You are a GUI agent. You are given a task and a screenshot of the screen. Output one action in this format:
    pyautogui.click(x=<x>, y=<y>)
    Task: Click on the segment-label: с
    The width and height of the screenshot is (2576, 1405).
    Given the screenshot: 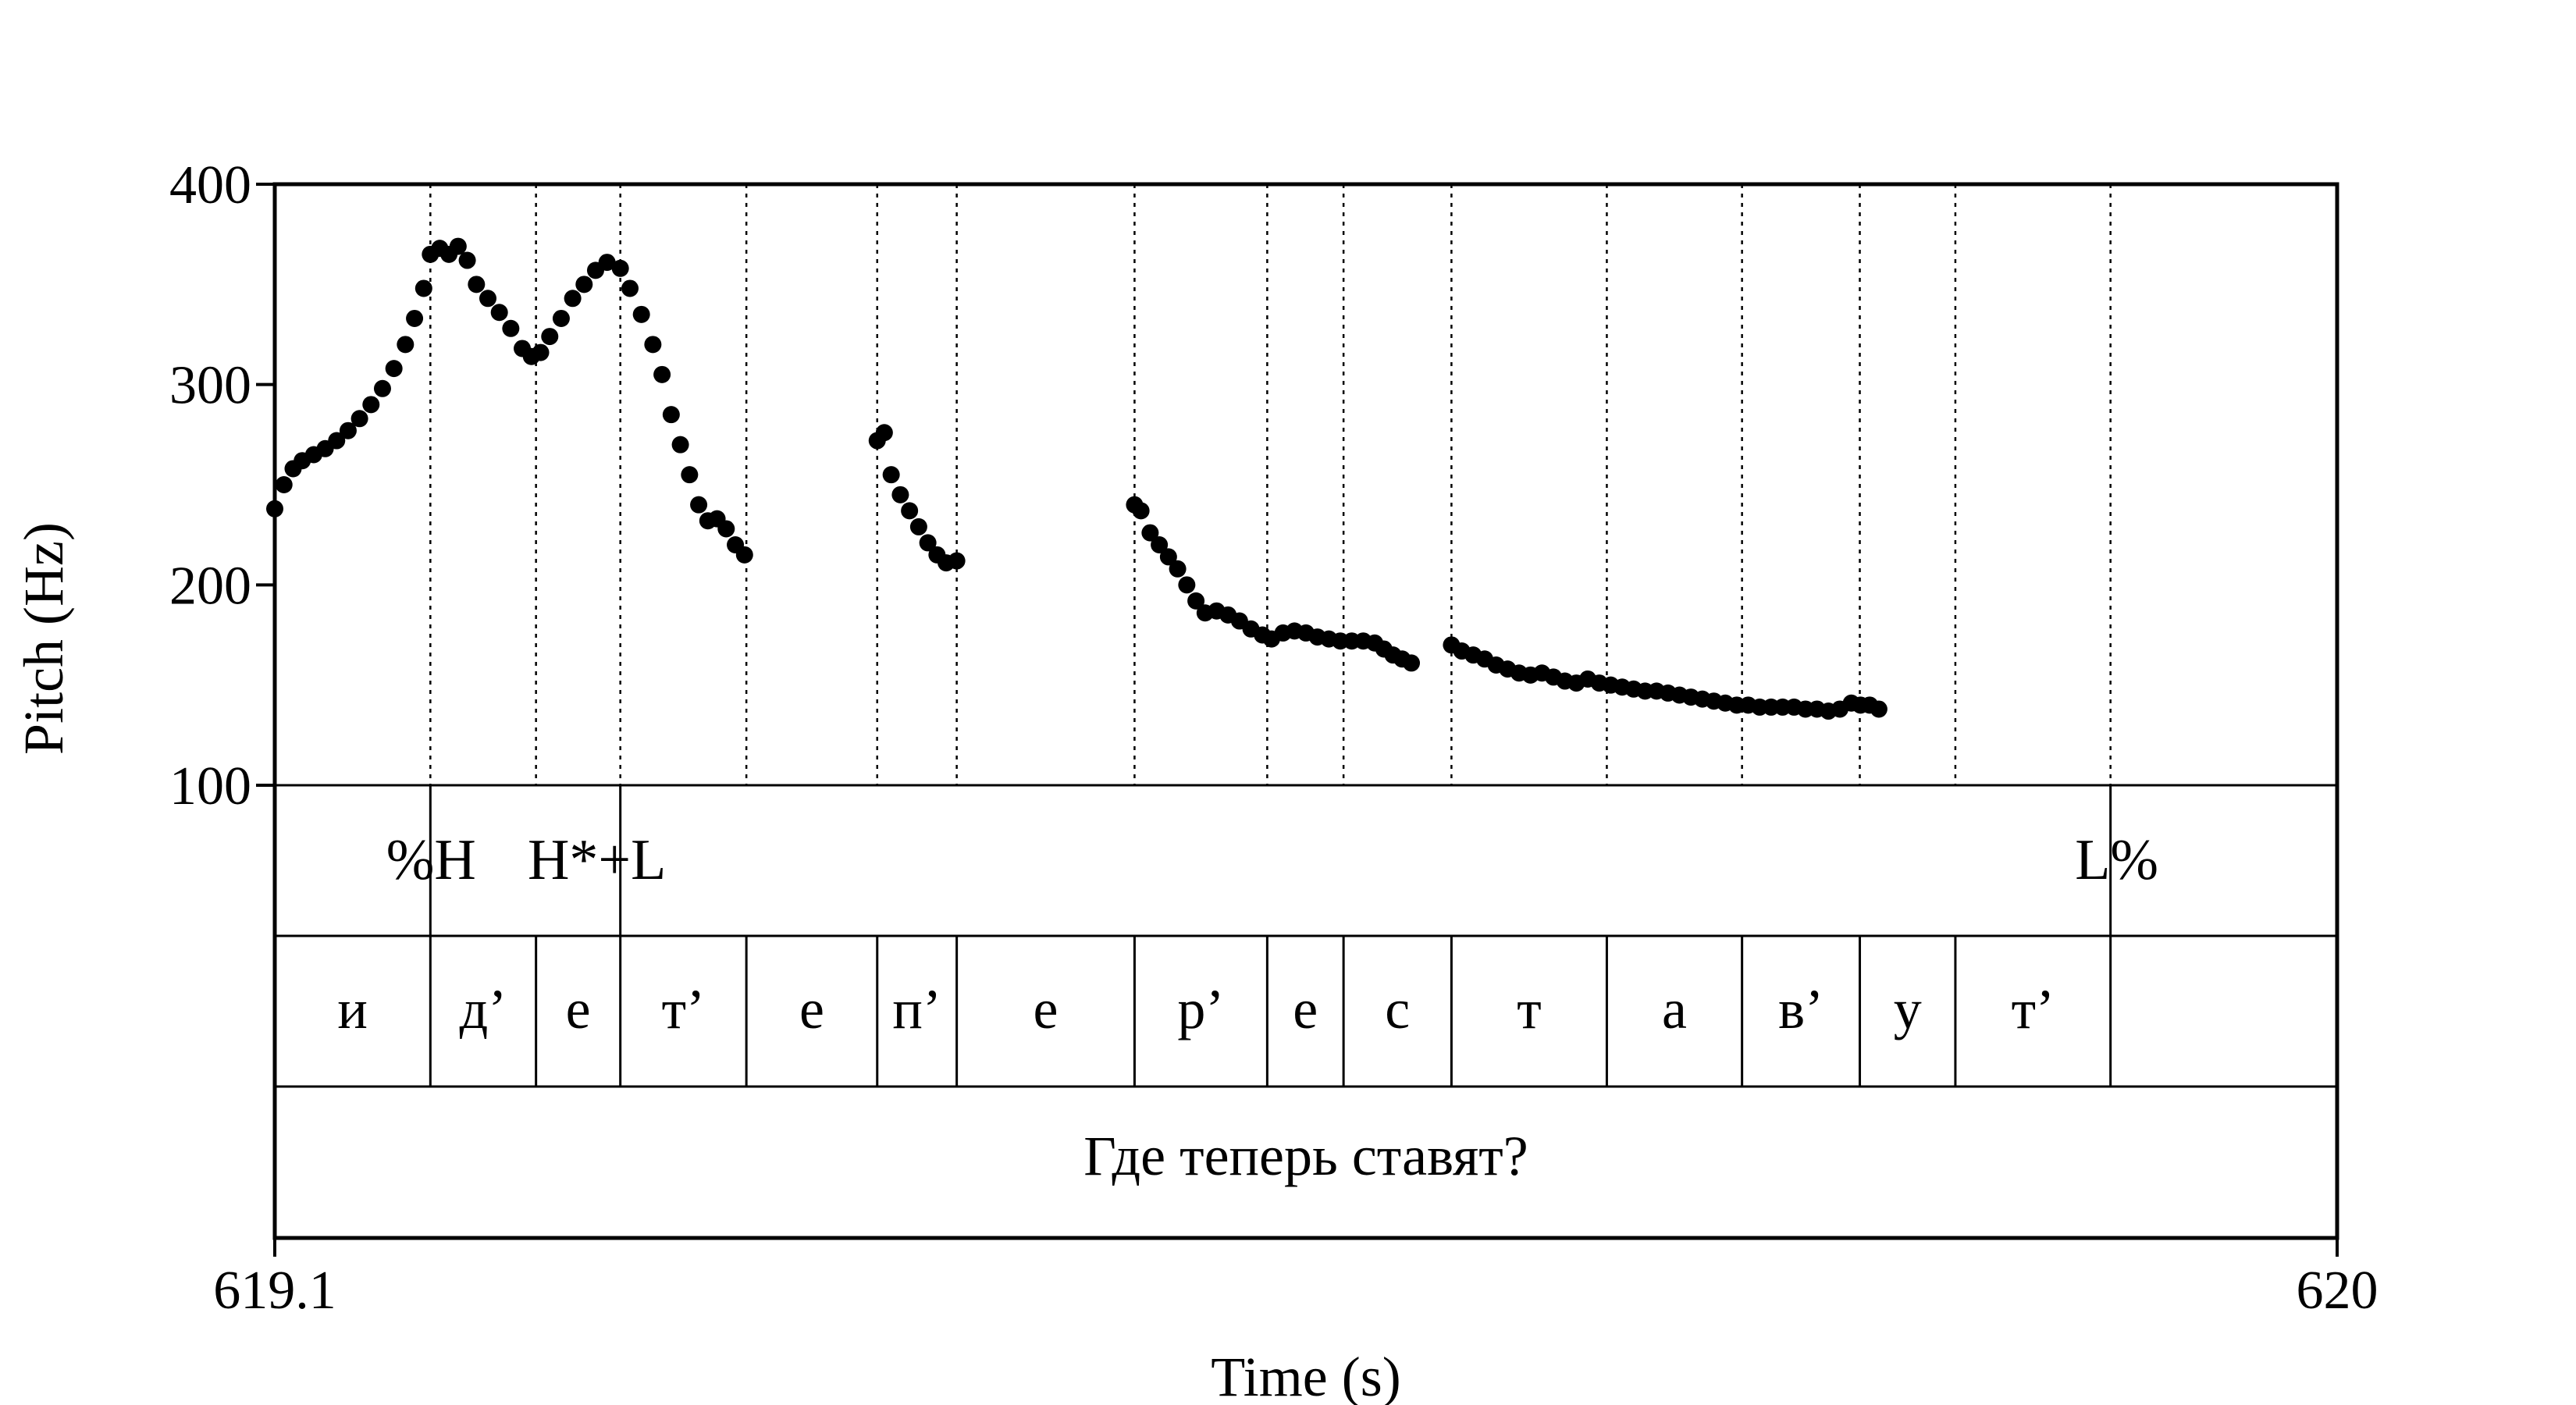 What is the action you would take?
    pyautogui.click(x=1397, y=1009)
    